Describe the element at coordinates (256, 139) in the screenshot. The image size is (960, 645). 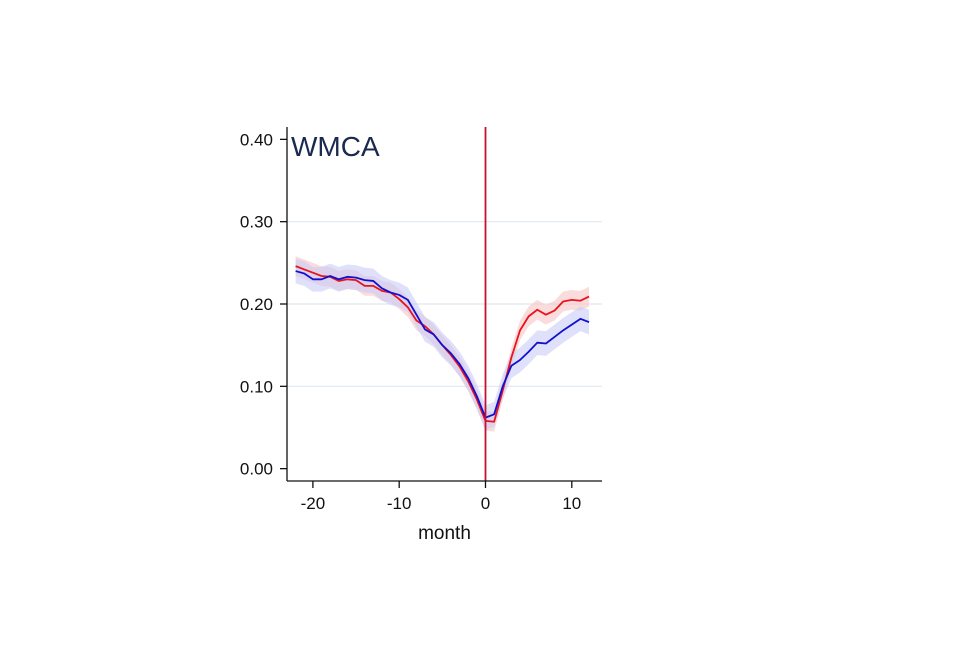
I see `y-tick-label-4: 0.40` at that location.